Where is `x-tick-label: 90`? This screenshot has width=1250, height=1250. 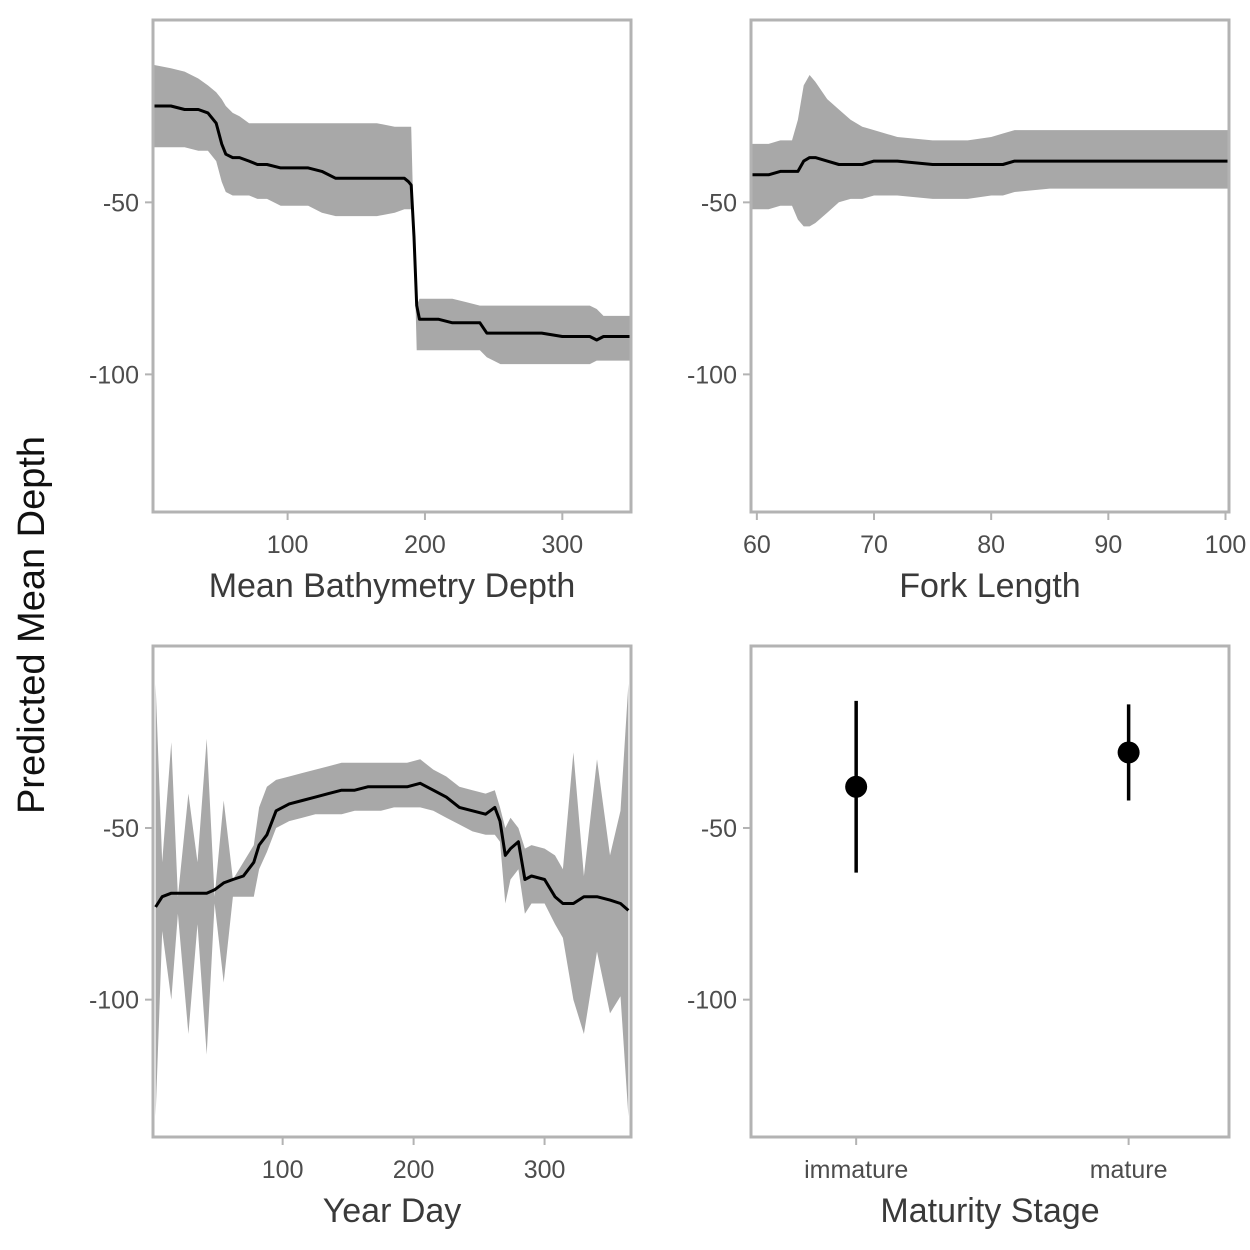 x-tick-label: 90 is located at coordinates (1108, 545).